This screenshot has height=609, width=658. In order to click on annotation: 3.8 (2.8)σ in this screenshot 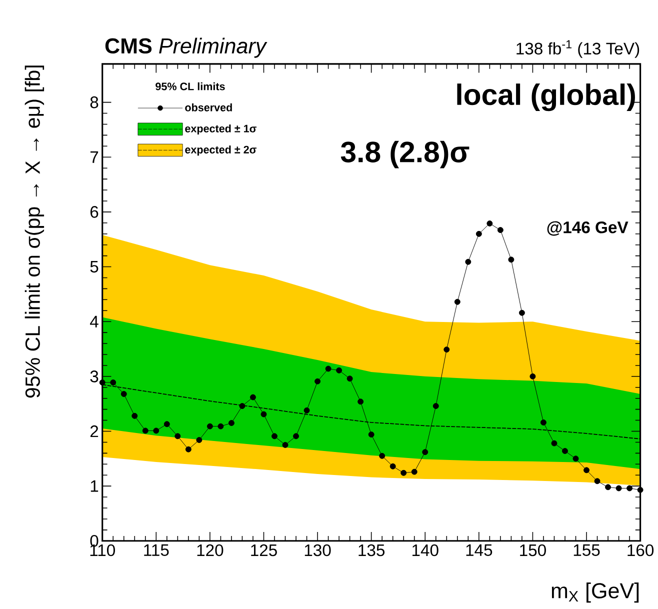, I will do `click(405, 154)`.